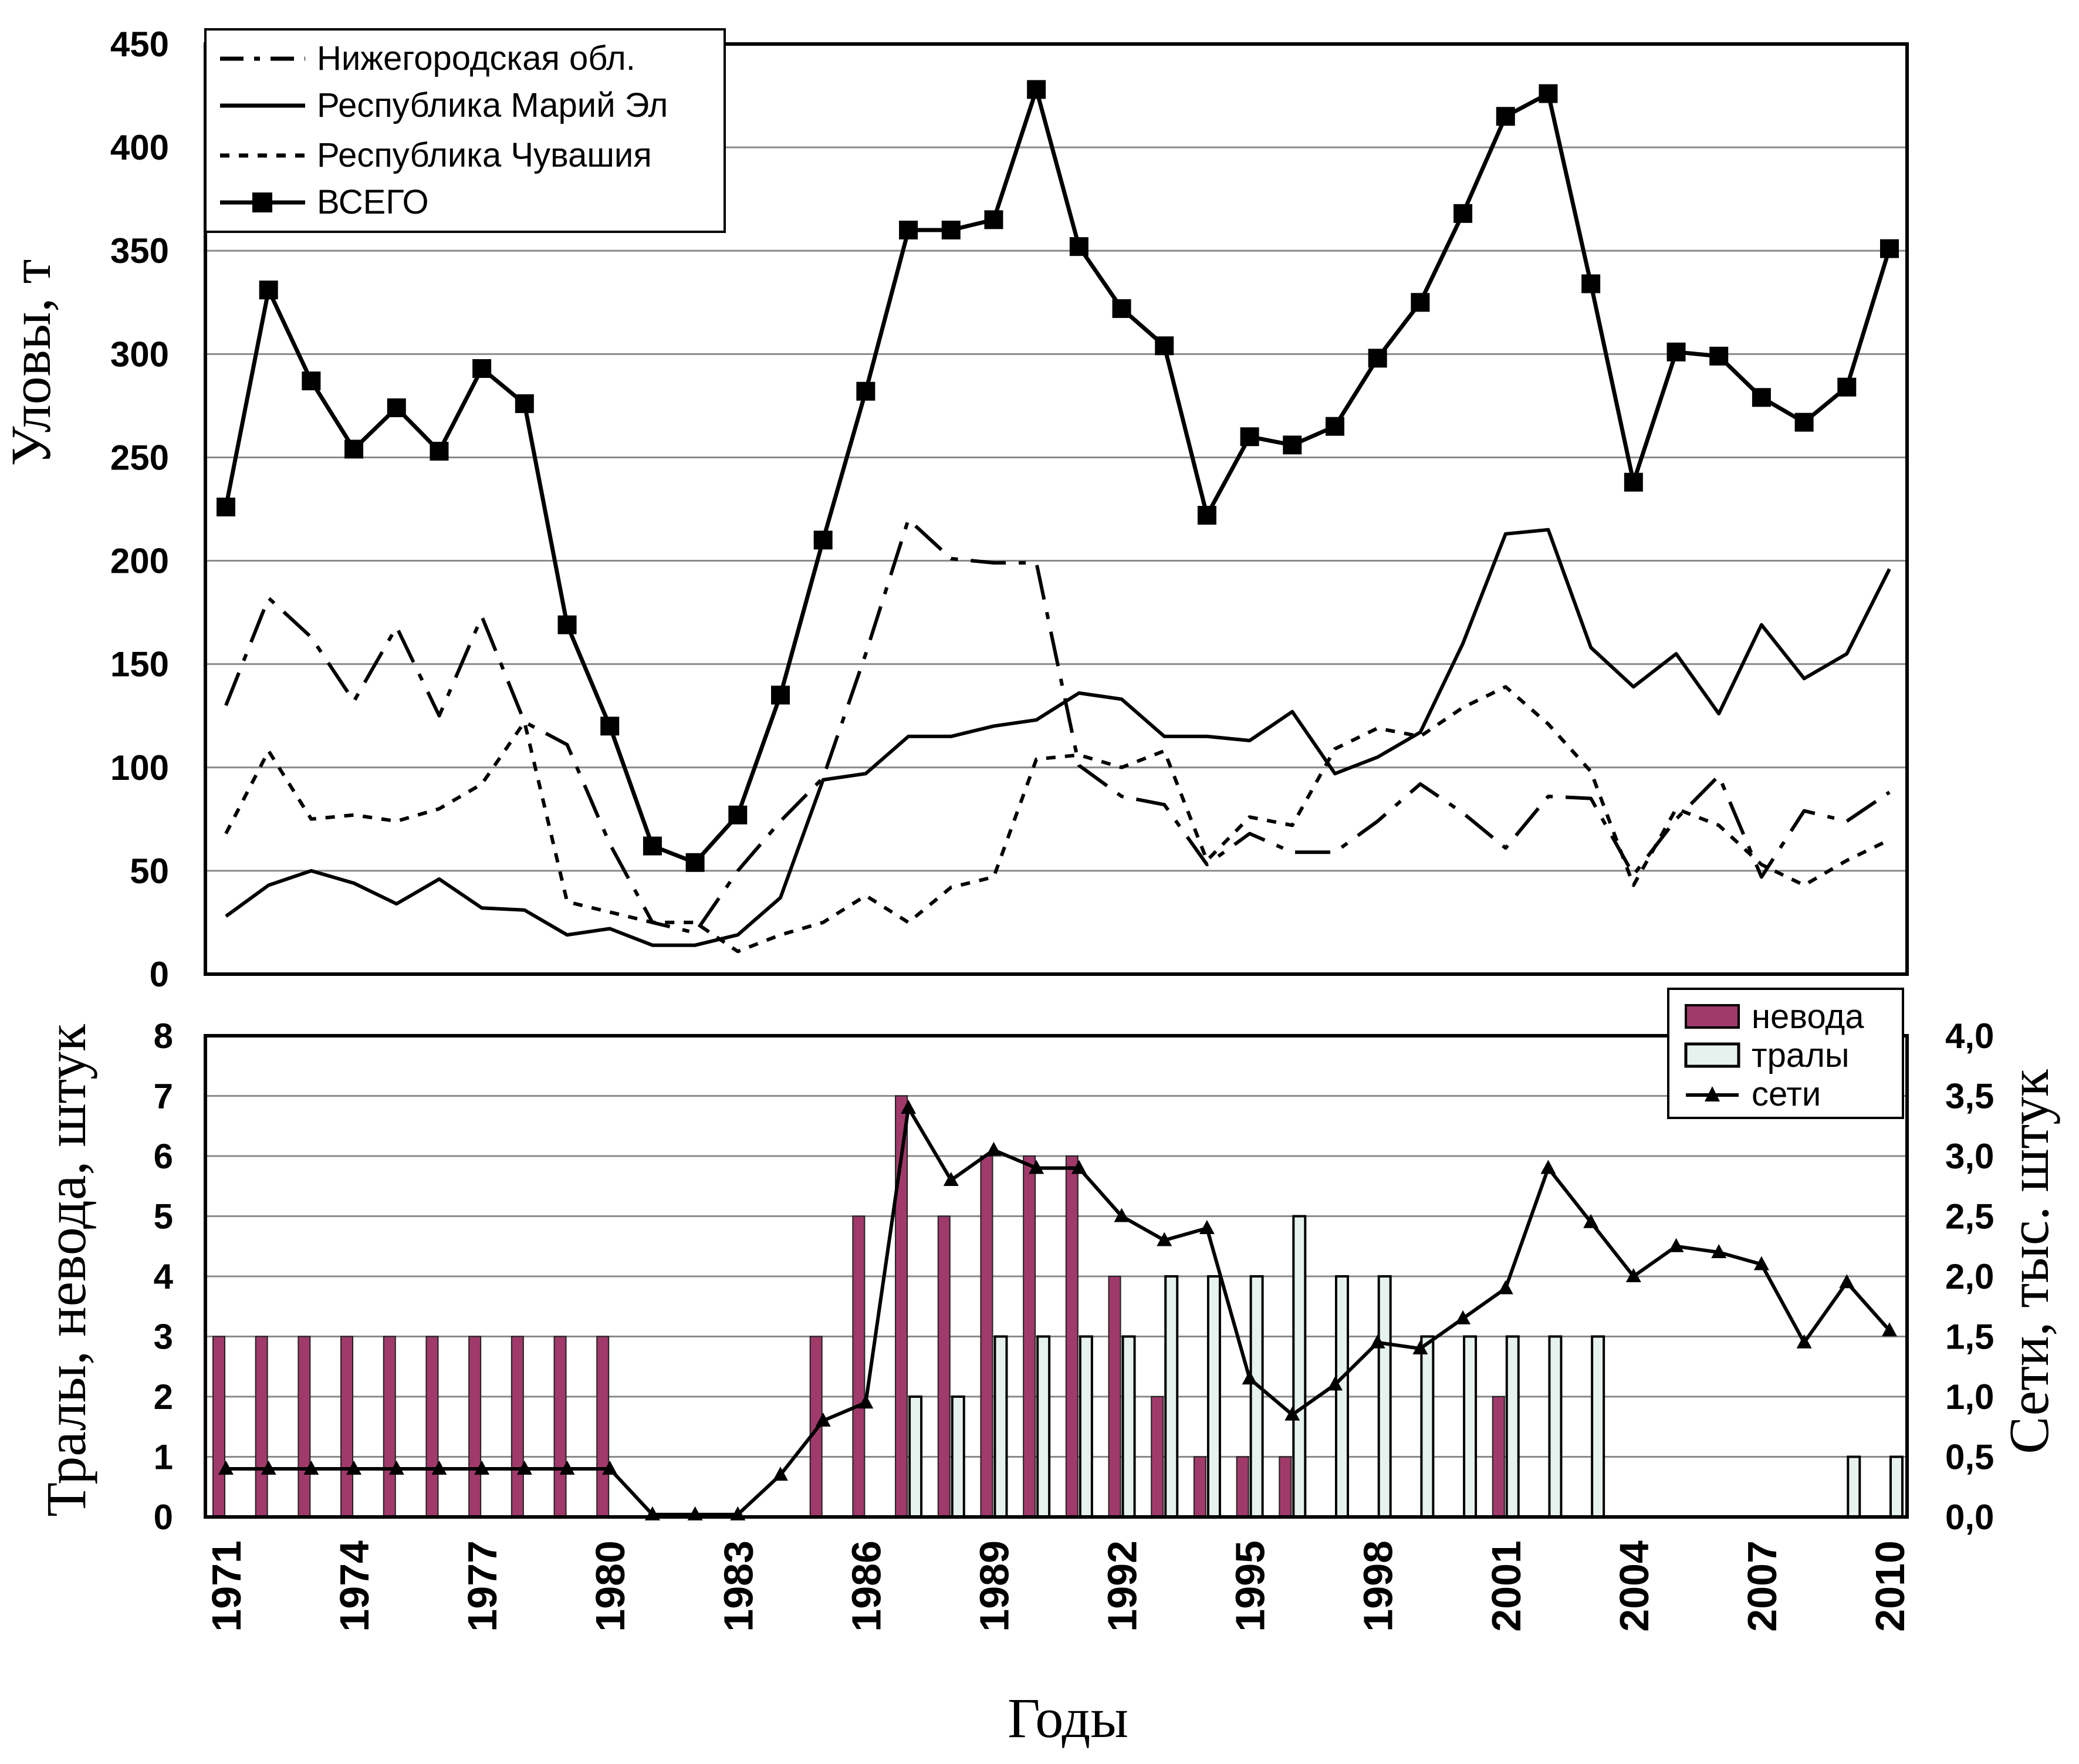 The height and width of the screenshot is (1764, 2079). I want to click on y-tick-label: 350, so click(139, 251).